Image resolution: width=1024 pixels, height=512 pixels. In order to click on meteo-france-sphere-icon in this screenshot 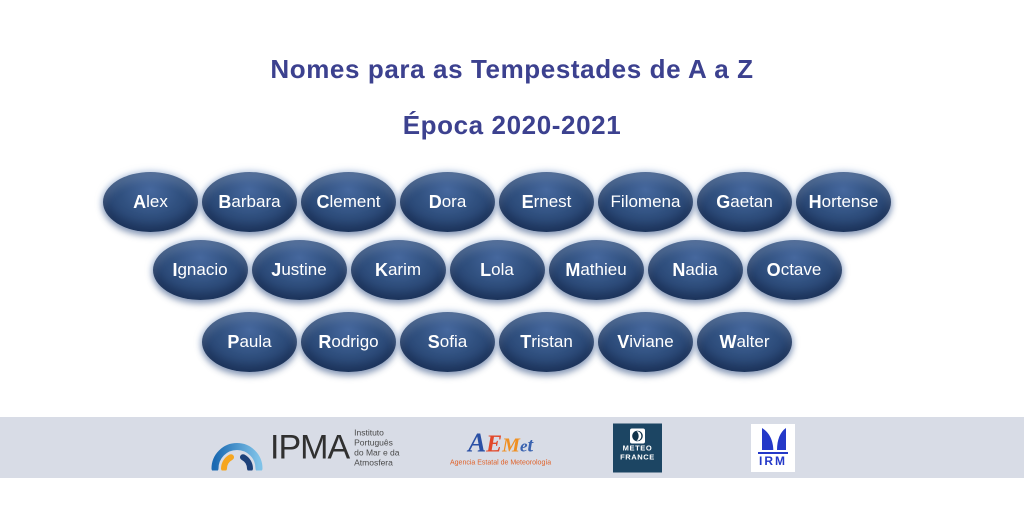, I will do `click(637, 435)`.